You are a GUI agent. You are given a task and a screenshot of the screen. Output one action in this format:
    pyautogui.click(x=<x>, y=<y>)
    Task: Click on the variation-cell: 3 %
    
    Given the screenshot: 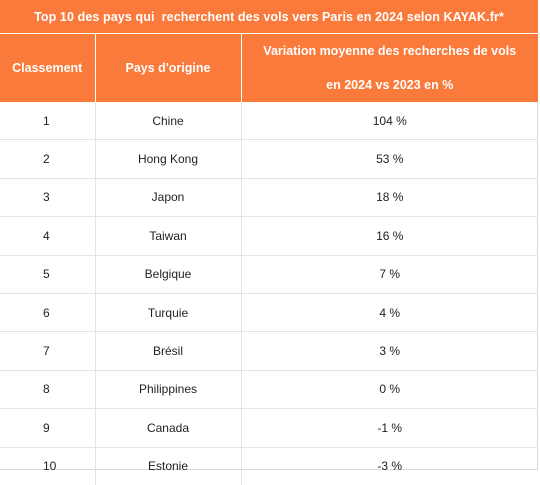 What is the action you would take?
    pyautogui.click(x=389, y=351)
    